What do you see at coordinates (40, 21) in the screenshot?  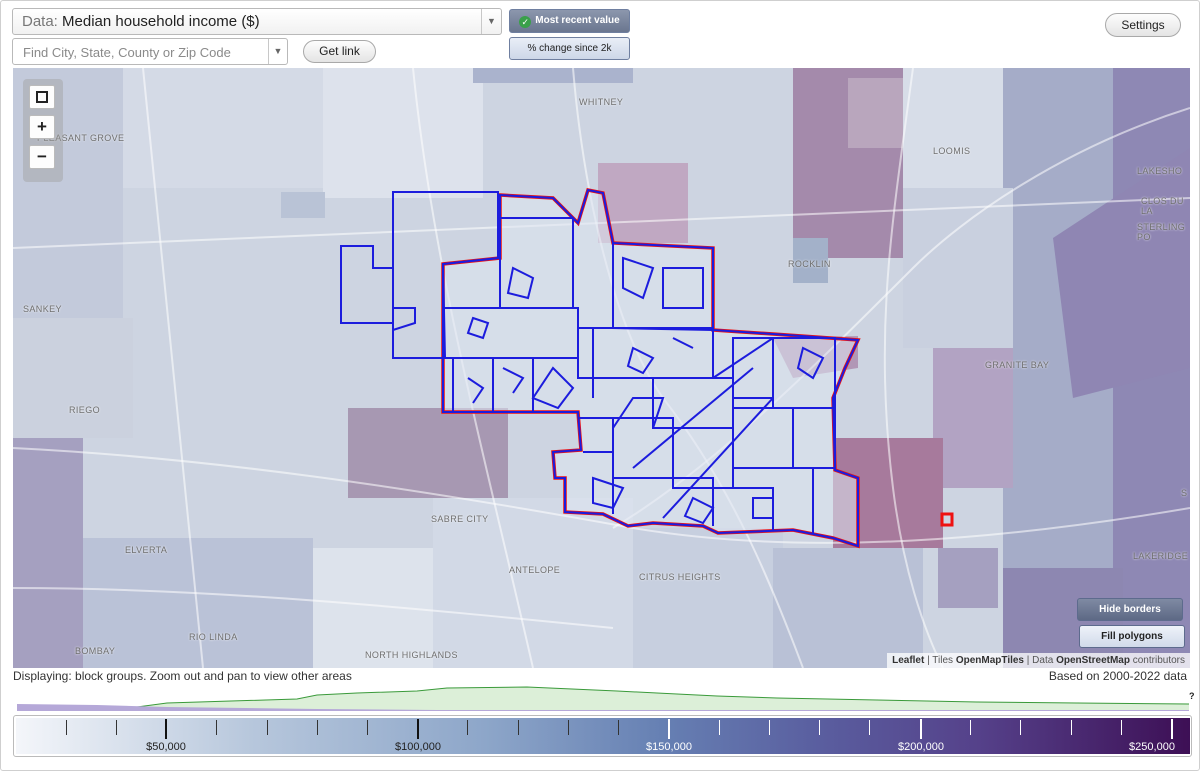 I see `data-select-prefix: Data:` at bounding box center [40, 21].